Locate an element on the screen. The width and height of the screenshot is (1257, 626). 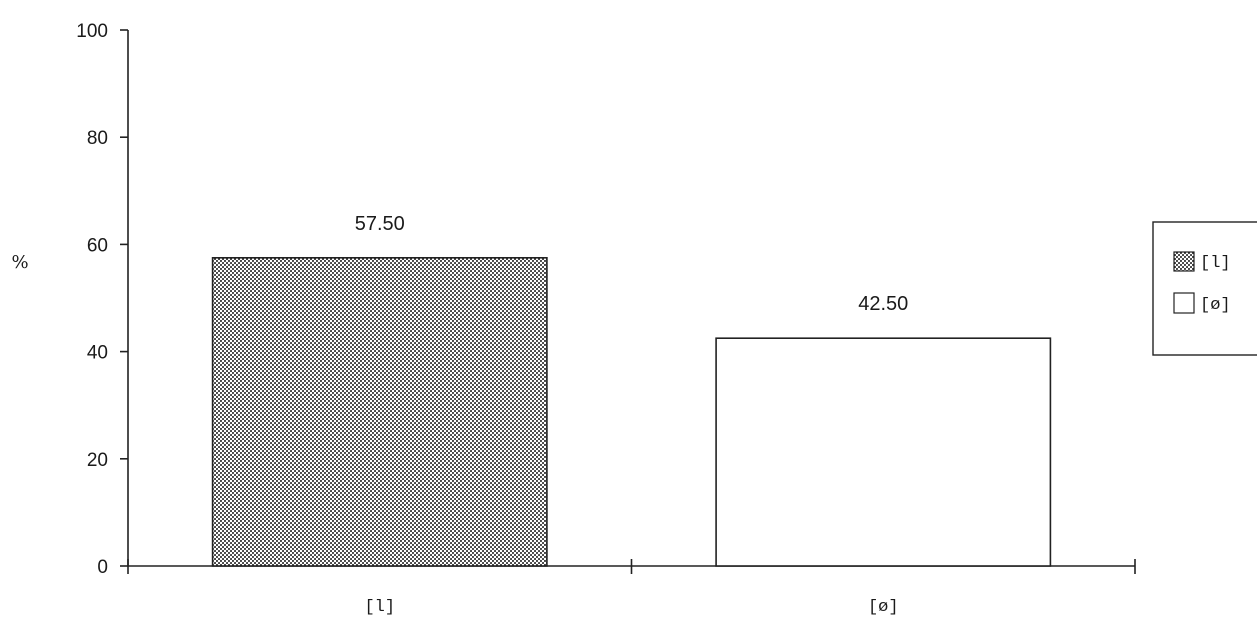
legend-swatch-dotted is located at coordinates (1184, 261).